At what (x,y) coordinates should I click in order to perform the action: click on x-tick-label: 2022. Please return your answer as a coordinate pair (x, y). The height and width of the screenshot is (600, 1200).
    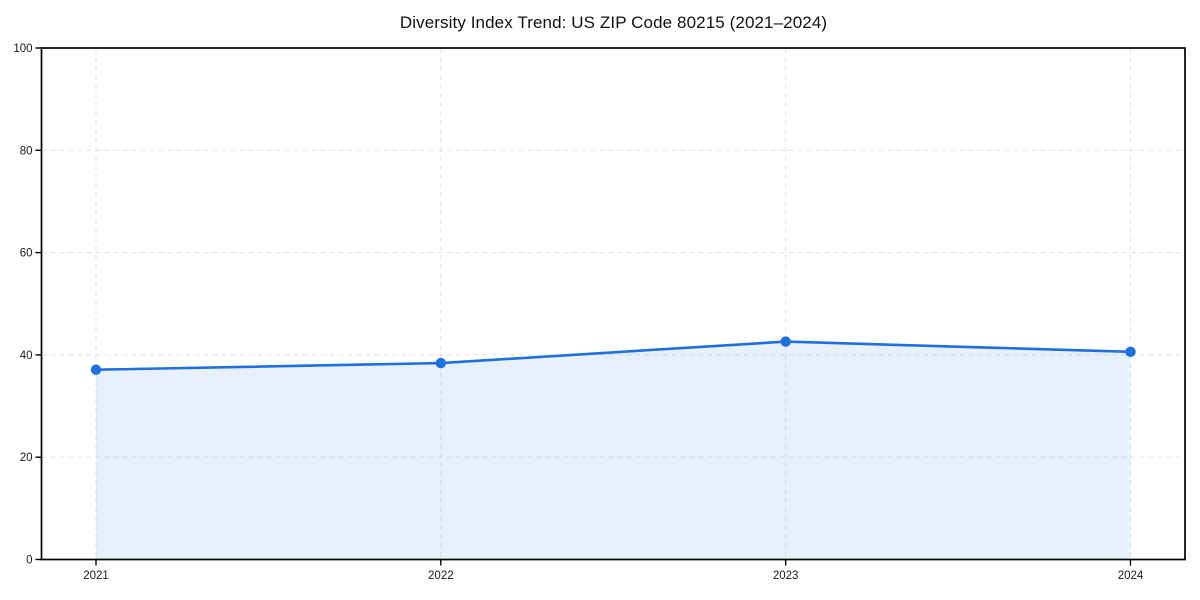
    Looking at the image, I should click on (441, 576).